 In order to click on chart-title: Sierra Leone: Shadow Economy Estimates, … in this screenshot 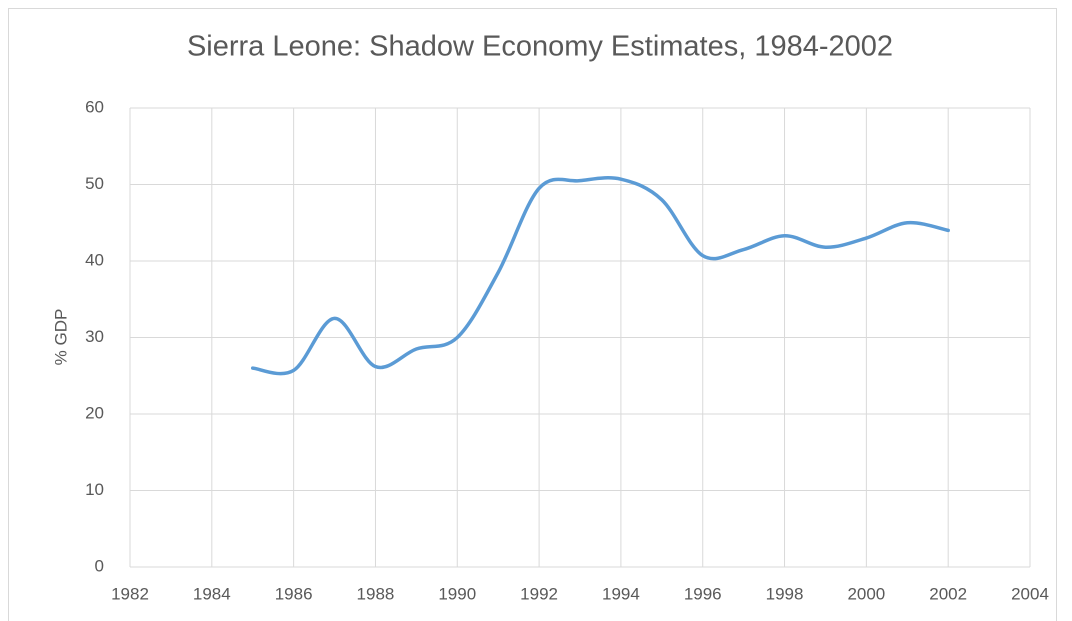, I will do `click(540, 47)`.